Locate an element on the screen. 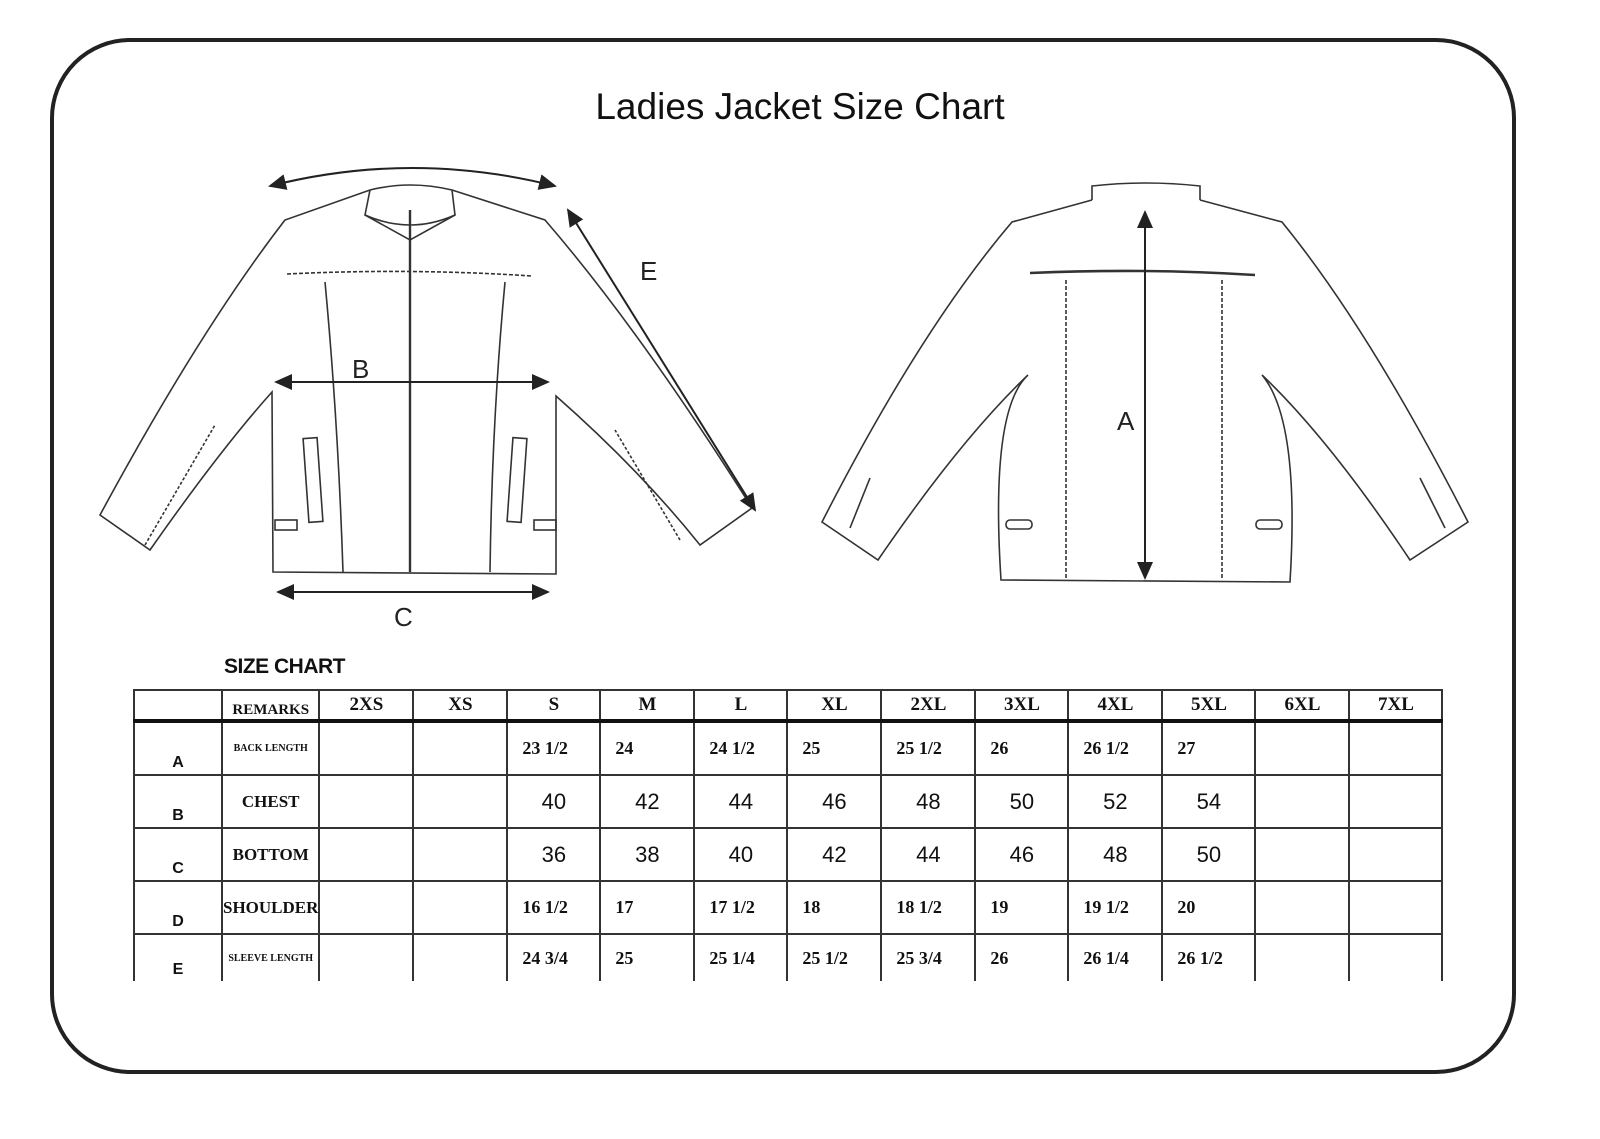  label-e: E is located at coordinates (648, 271).